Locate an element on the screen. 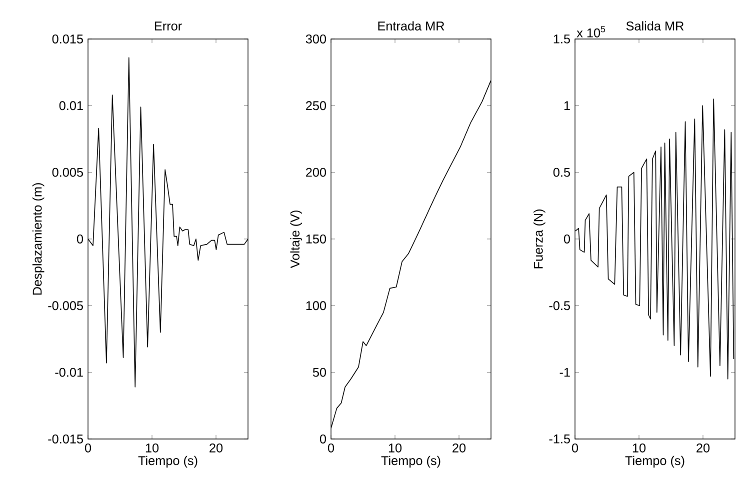 The height and width of the screenshot is (479, 740). y-tick-label: 300 is located at coordinates (316, 39).